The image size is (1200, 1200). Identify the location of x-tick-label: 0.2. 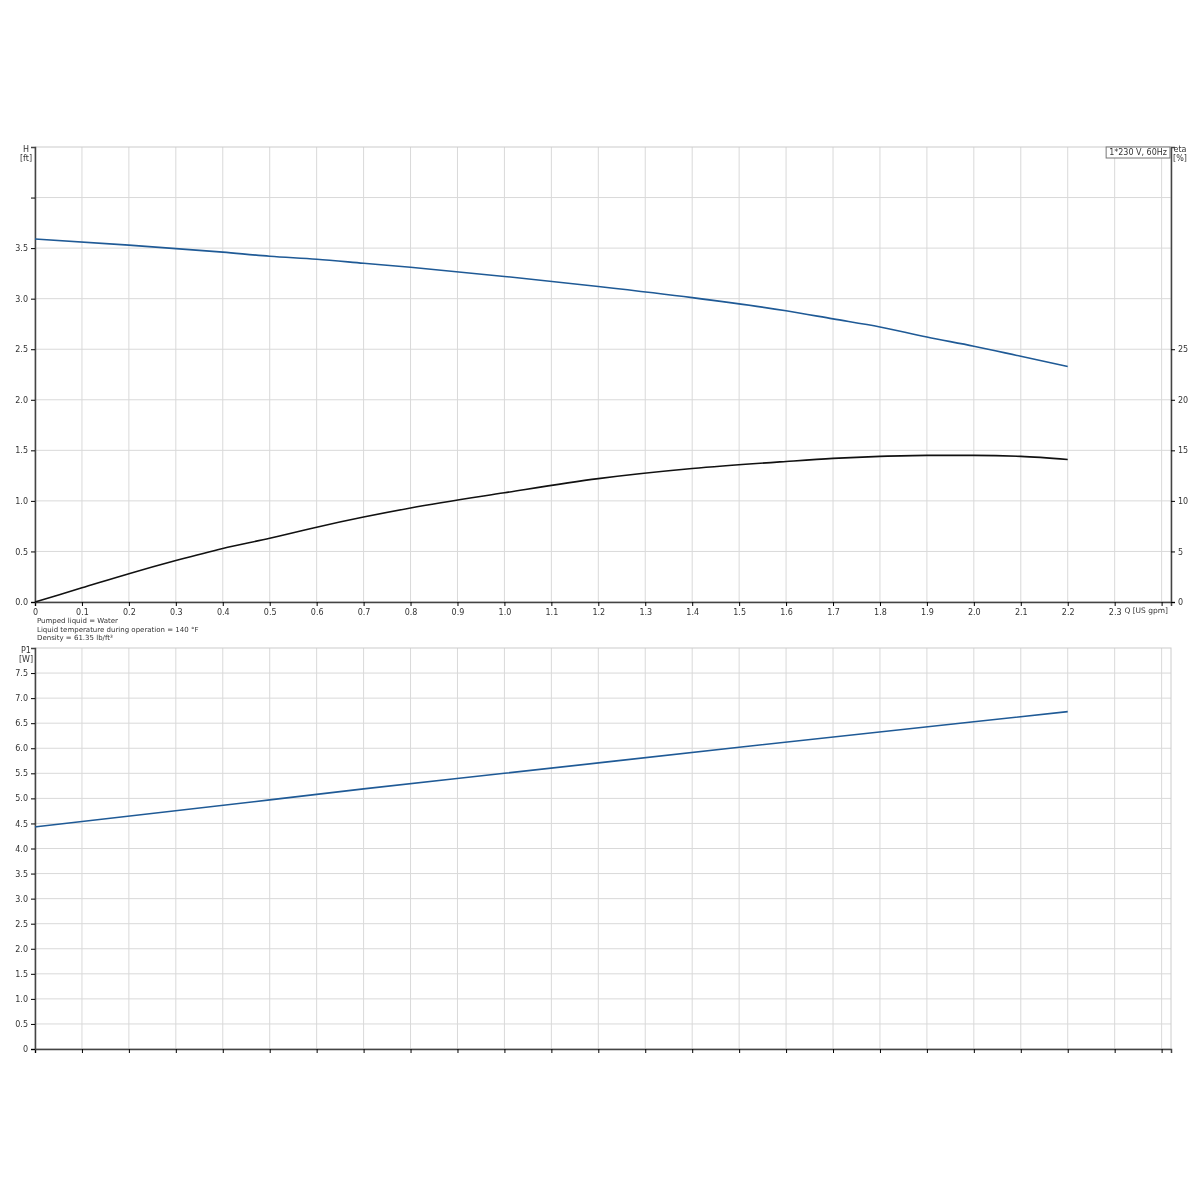
(129, 612).